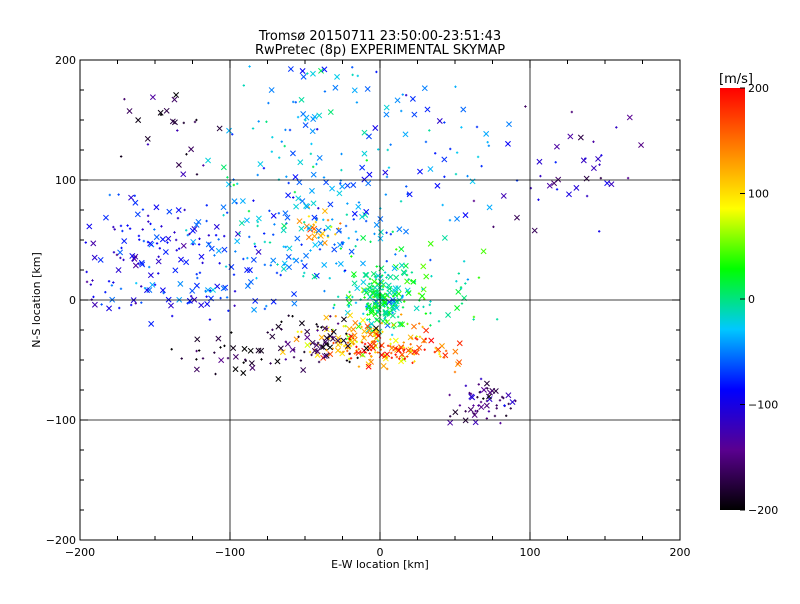 Image resolution: width=800 pixels, height=604 pixels. I want to click on y-tick-label: 200, so click(65, 60).